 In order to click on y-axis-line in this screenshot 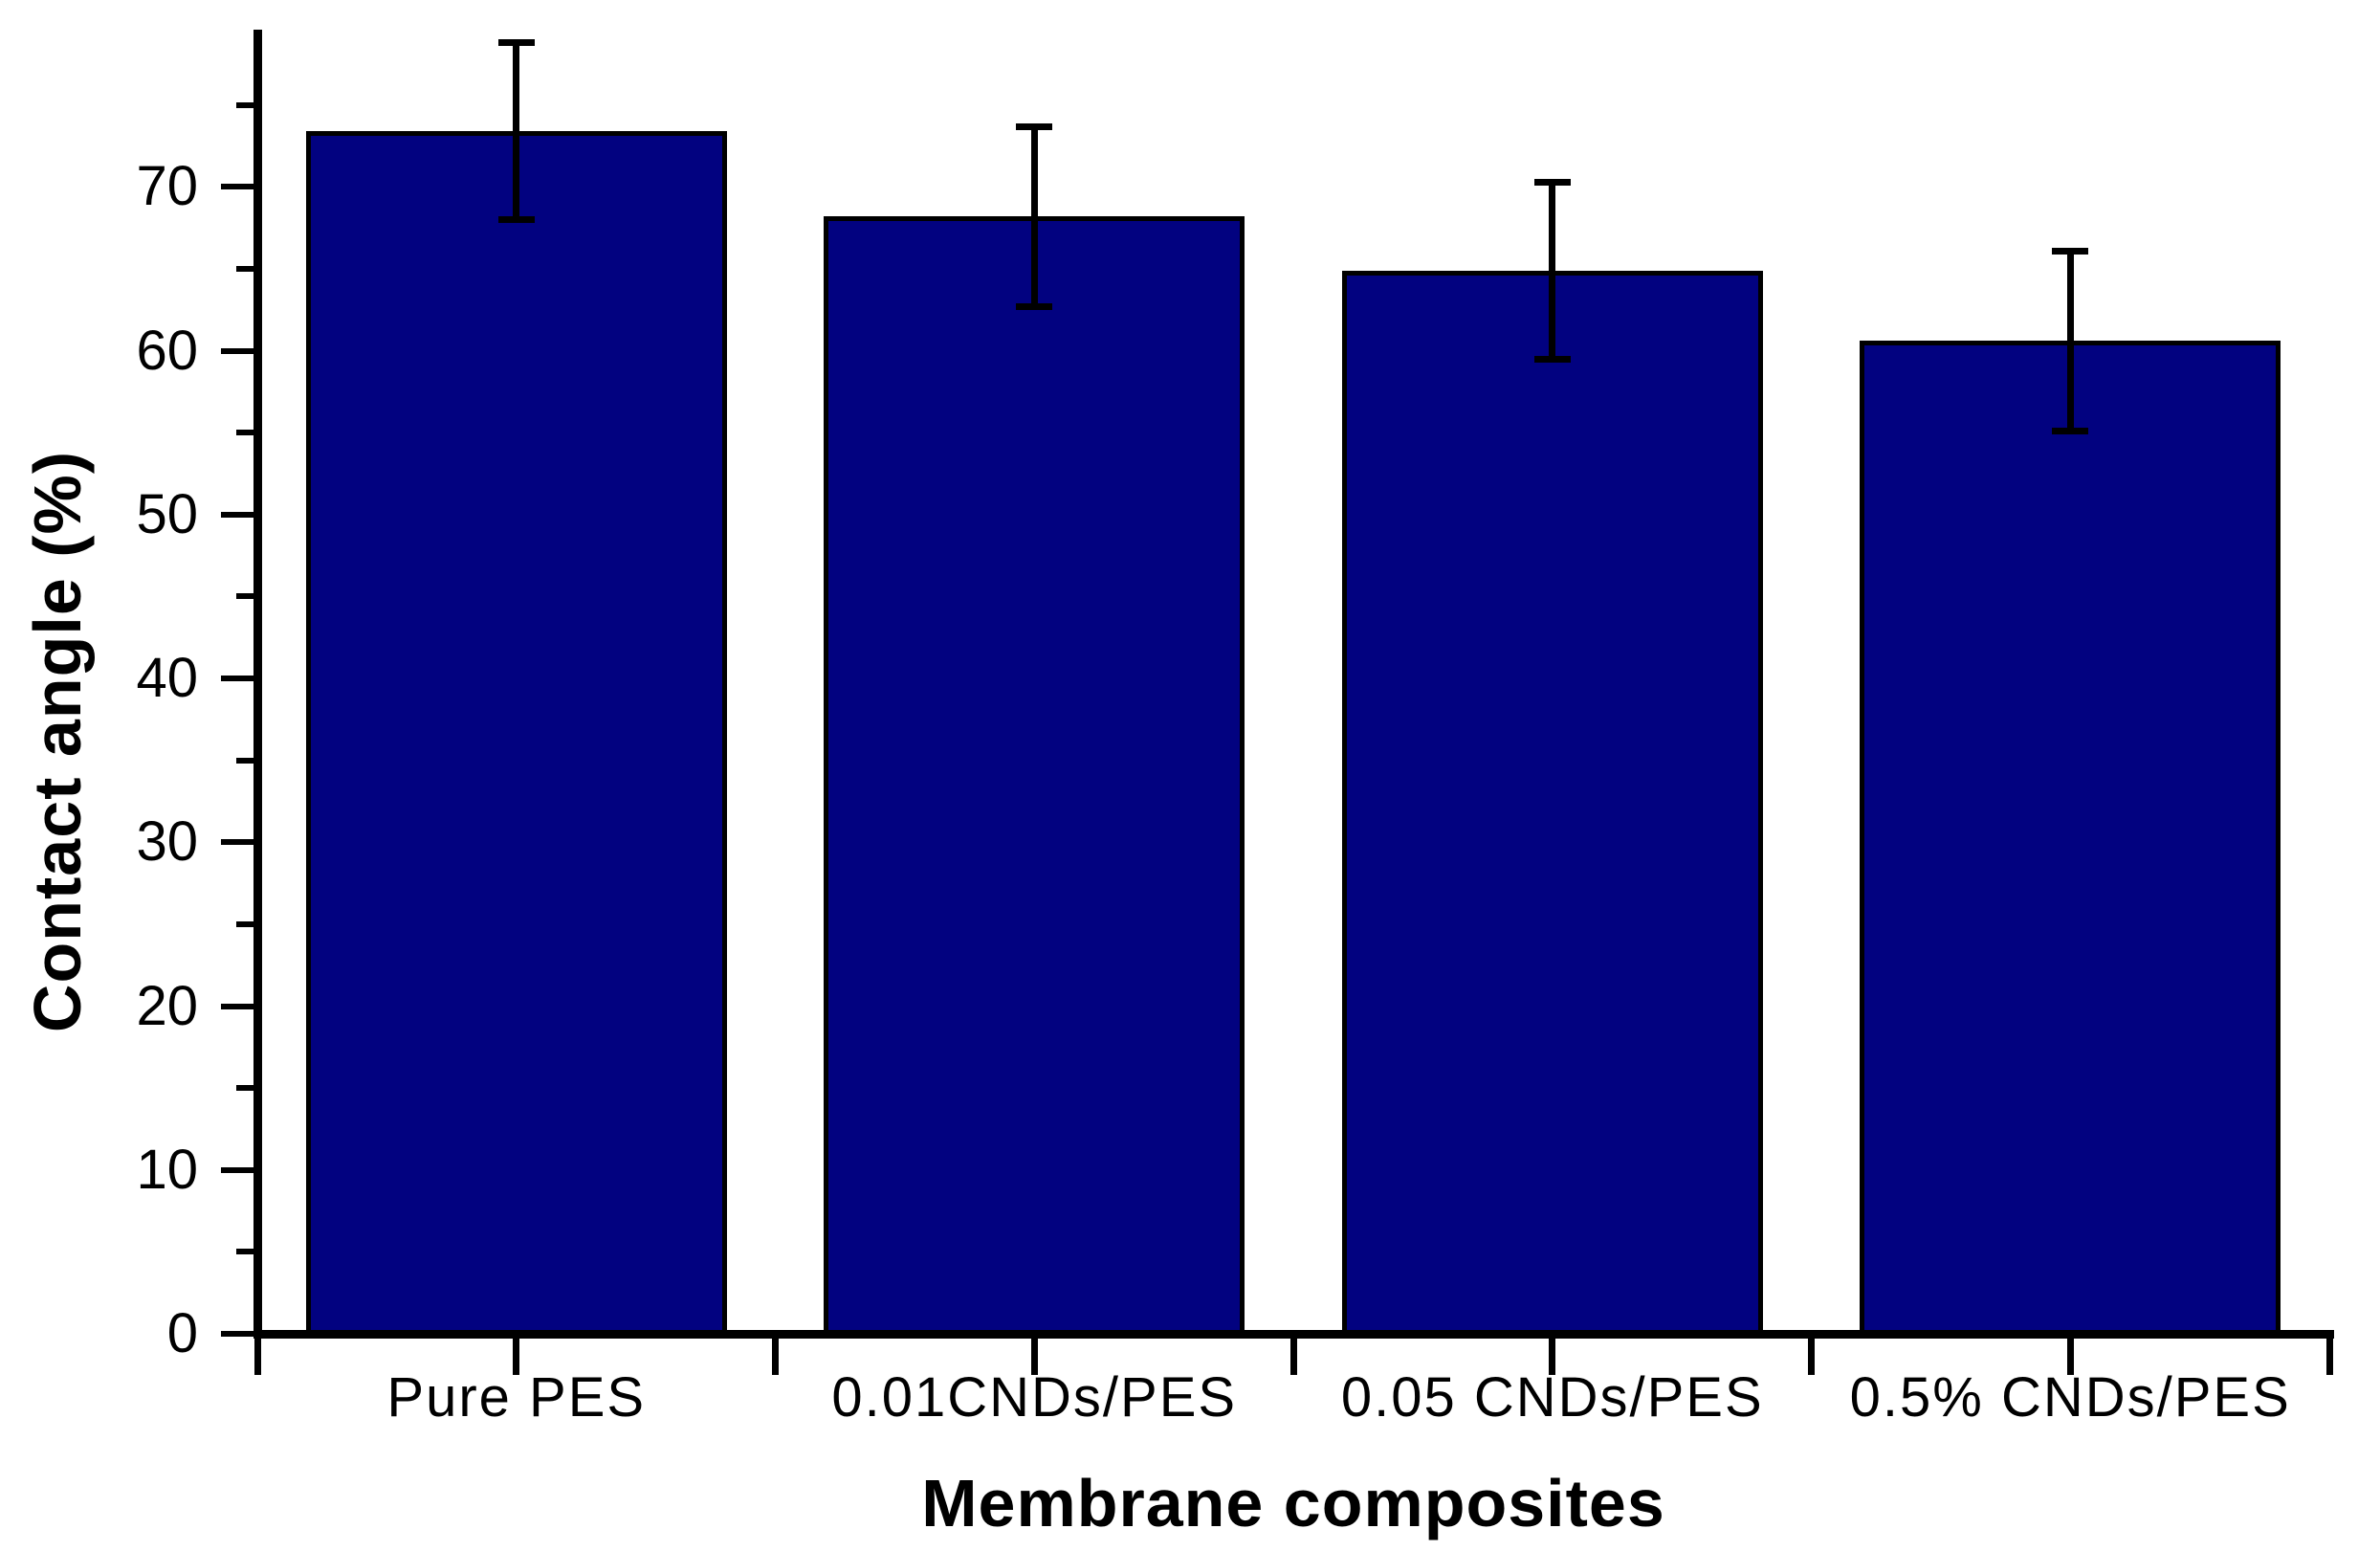, I will do `click(258, 684)`.